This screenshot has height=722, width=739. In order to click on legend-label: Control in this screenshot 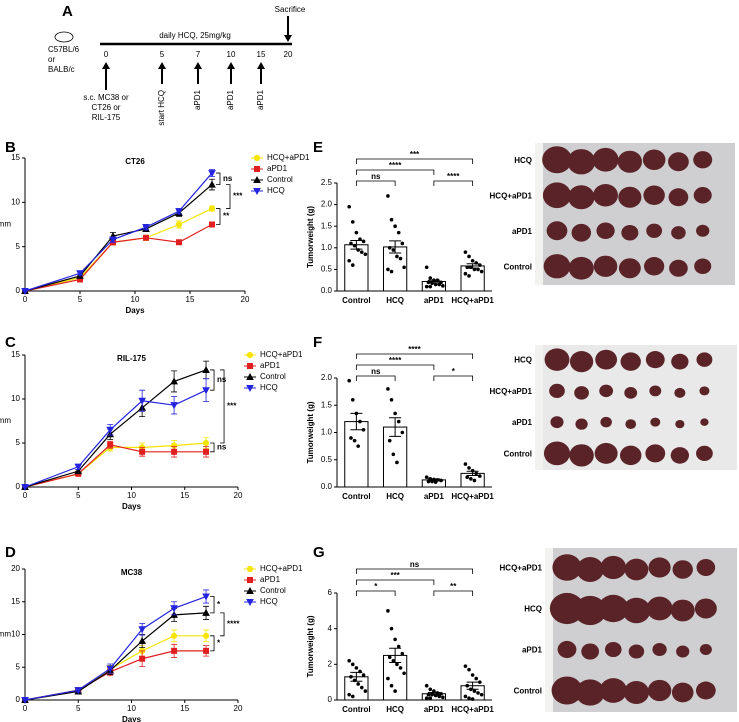, I will do `click(273, 376)`.